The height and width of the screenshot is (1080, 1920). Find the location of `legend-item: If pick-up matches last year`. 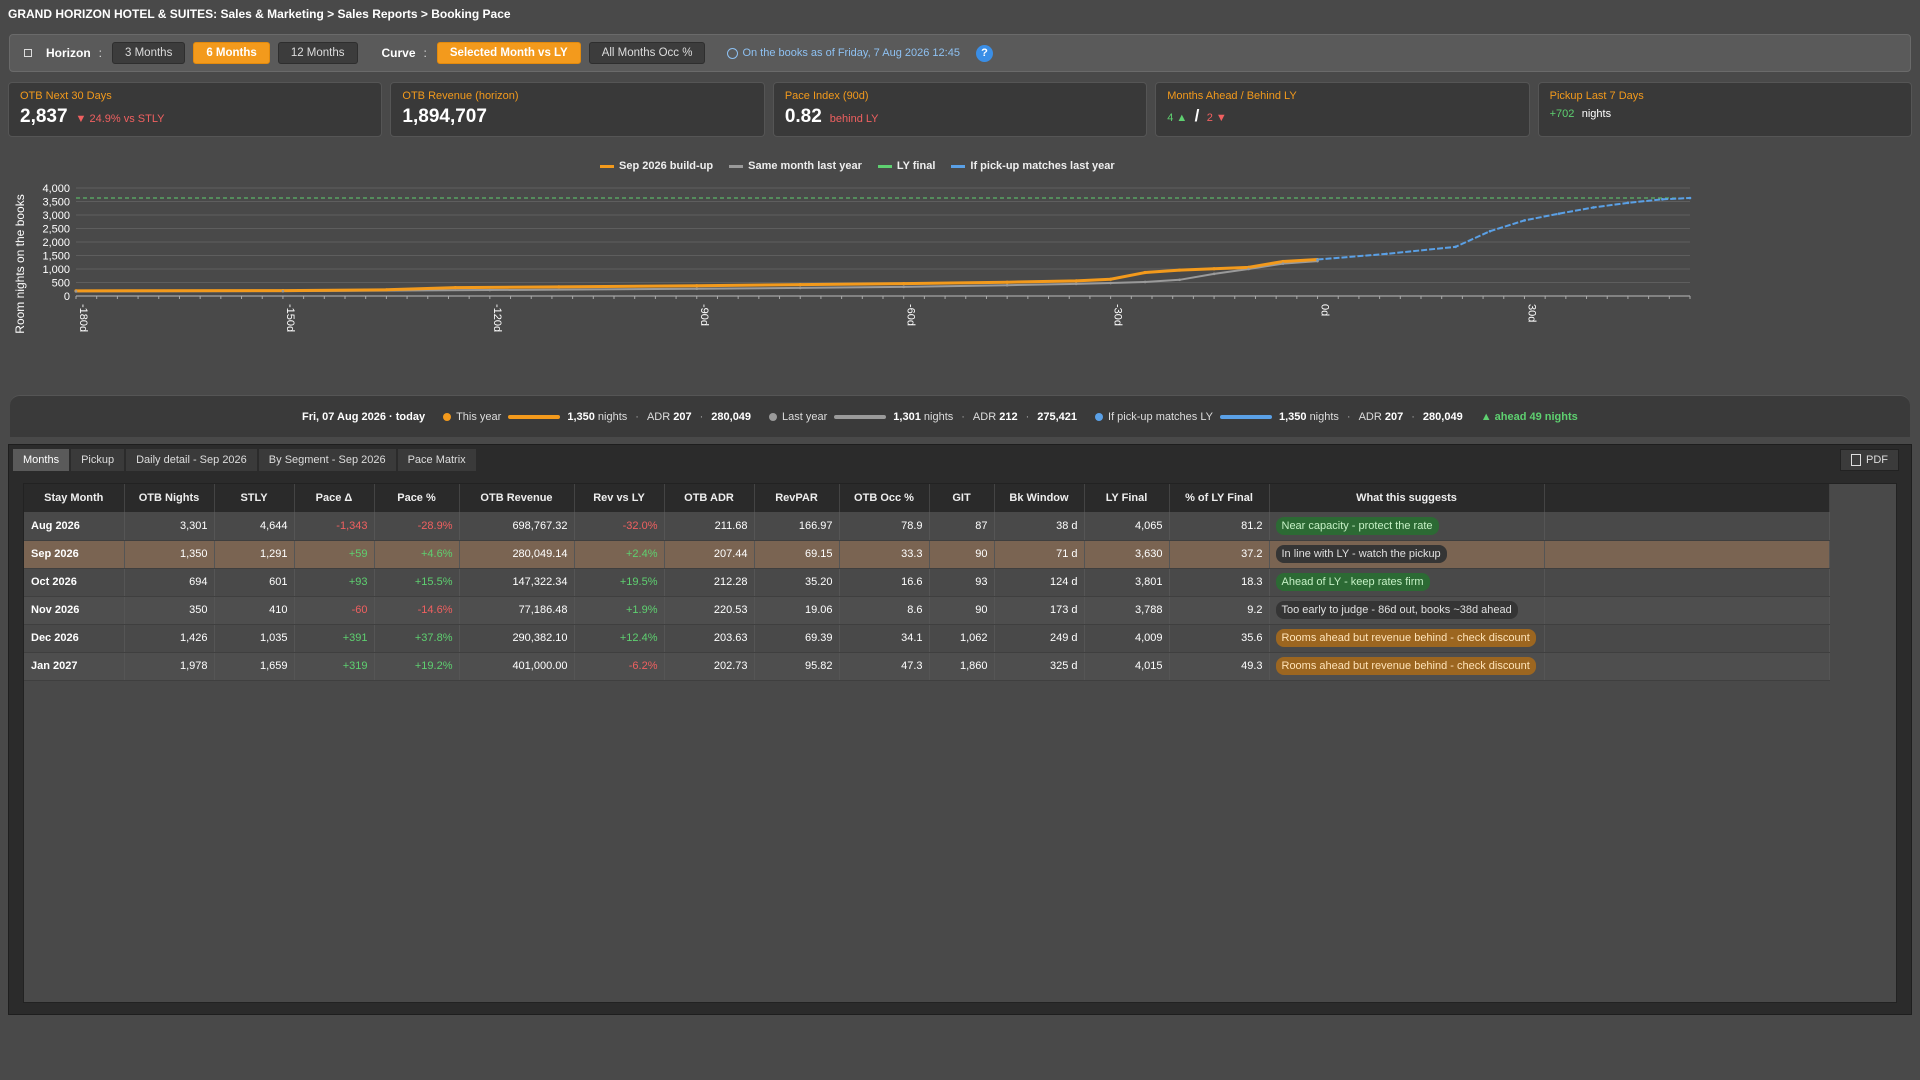

legend-item: If pick-up matches last year is located at coordinates (1033, 166).